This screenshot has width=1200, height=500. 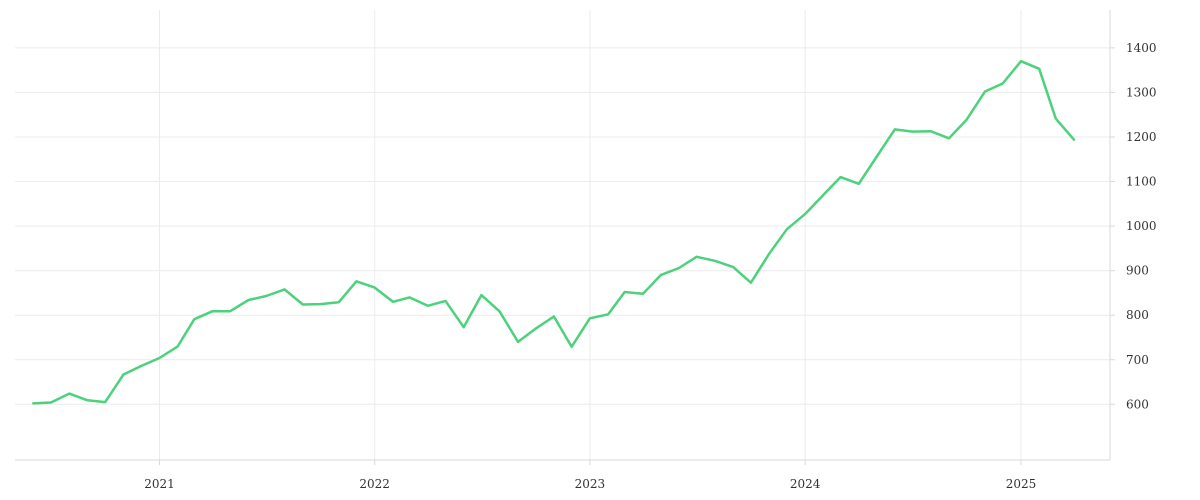 I want to click on x-tick-label: 2023, so click(x=590, y=484).